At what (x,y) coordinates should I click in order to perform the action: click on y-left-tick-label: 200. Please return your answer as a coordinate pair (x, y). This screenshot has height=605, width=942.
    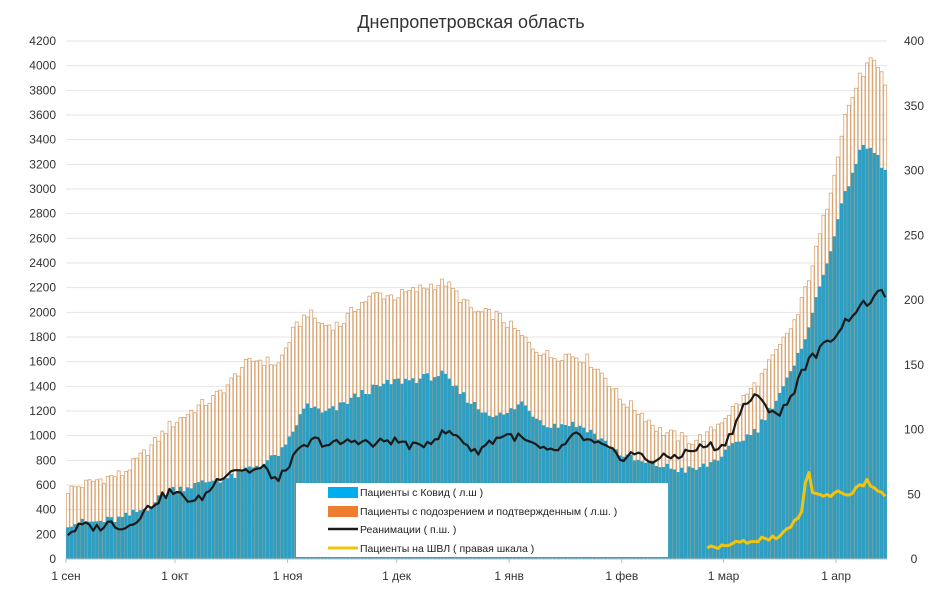
    Looking at the image, I should click on (46, 534).